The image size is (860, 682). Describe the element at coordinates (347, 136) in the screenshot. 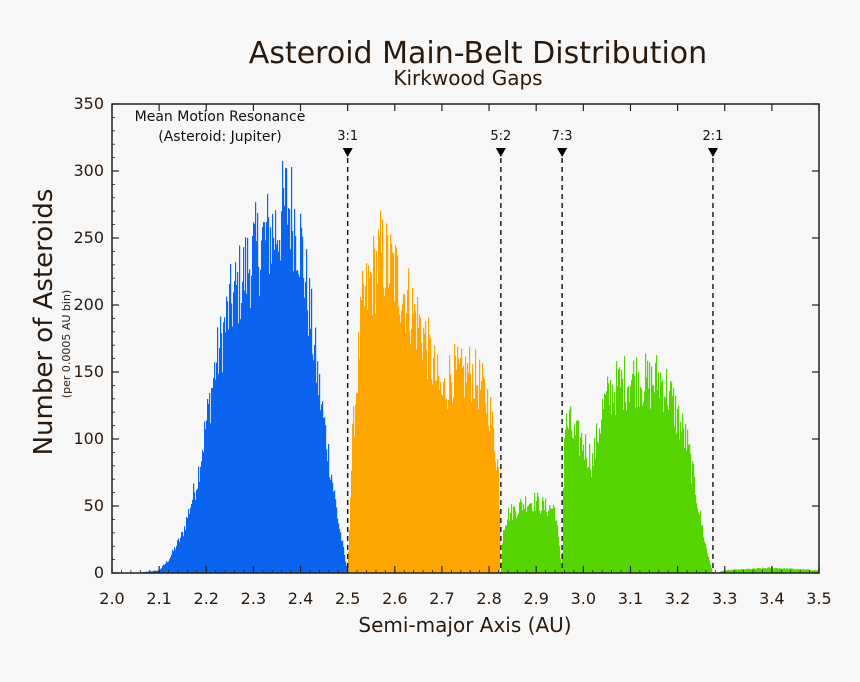

I see `resonance-label: 3:1` at that location.